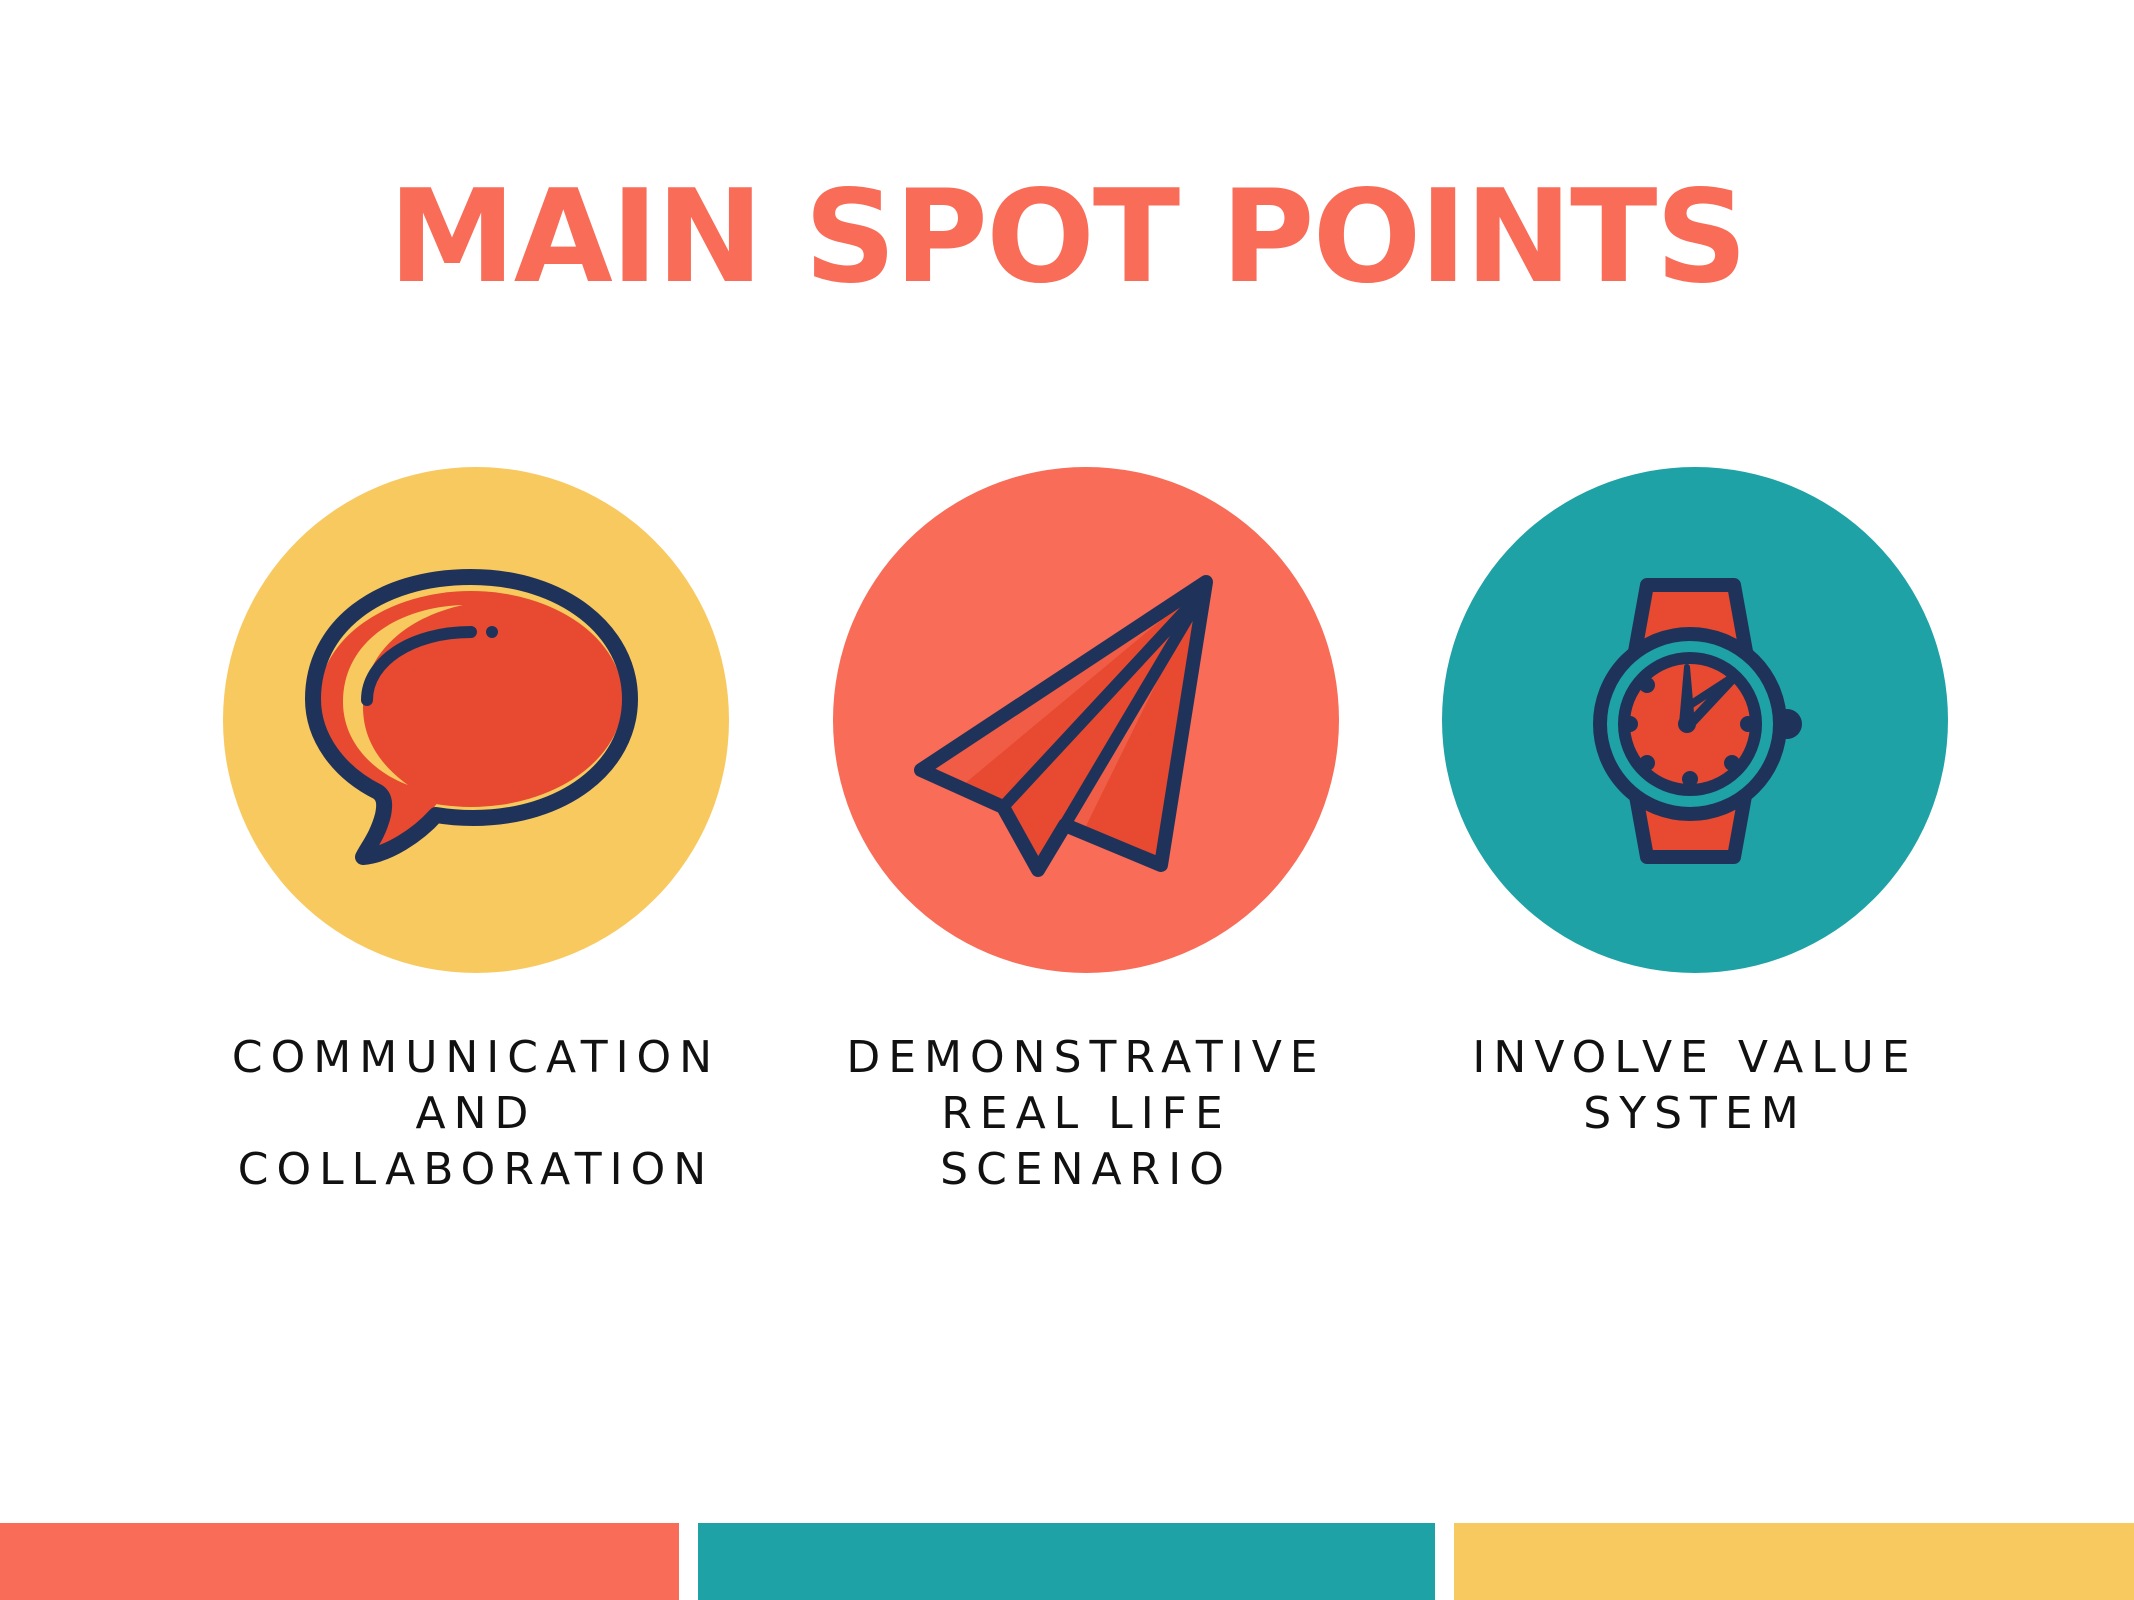  I want to click on paper-plane-icon, so click(1086, 720).